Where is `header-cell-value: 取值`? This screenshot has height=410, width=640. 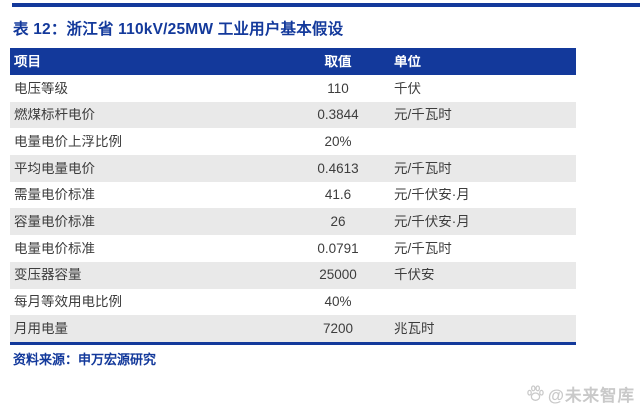 header-cell-value: 取值 is located at coordinates (338, 61).